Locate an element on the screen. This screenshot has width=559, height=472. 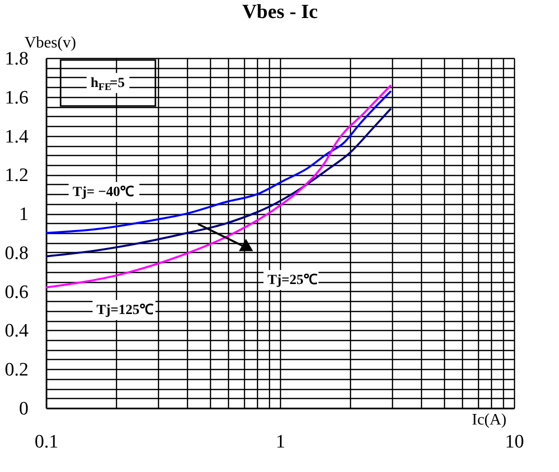
annotation: Tj= −40℃ is located at coordinates (103, 192).